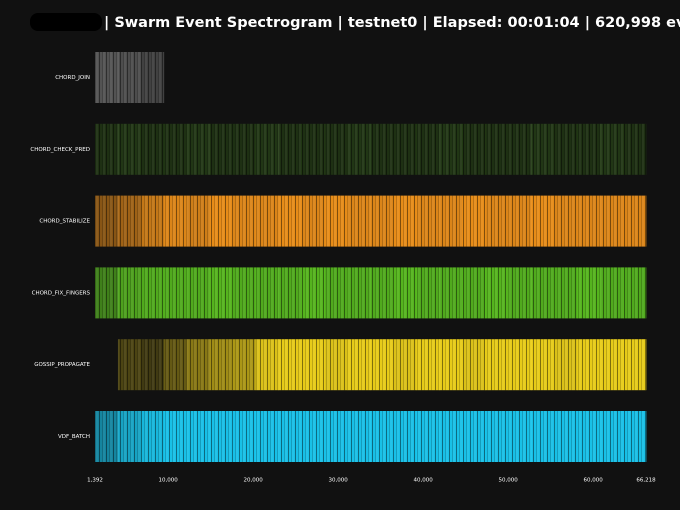 The image size is (680, 510). What do you see at coordinates (74, 437) in the screenshot?
I see `row-label: VDF_BATCH` at bounding box center [74, 437].